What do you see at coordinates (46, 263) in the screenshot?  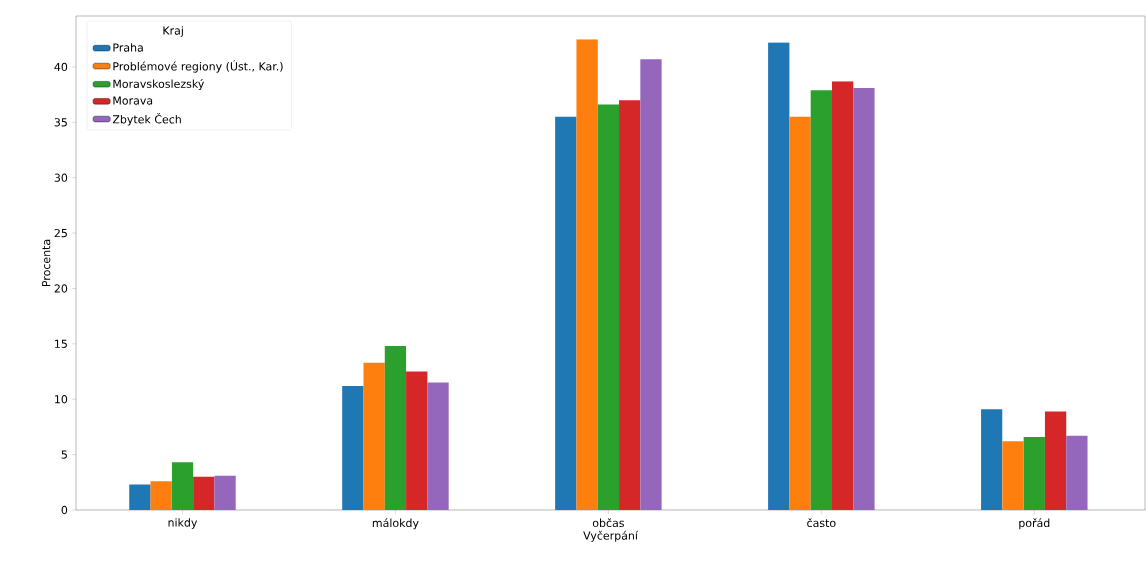 I see `y-axis-title: Procenta` at bounding box center [46, 263].